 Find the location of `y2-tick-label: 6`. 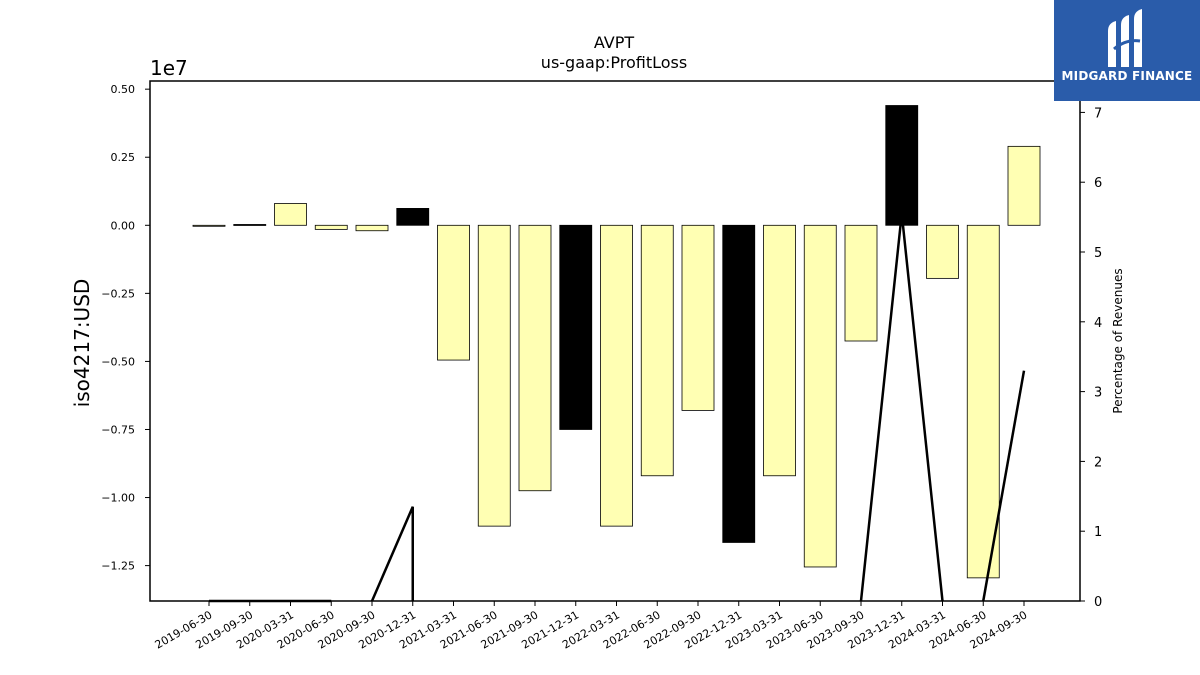

y2-tick-label: 6 is located at coordinates (1098, 183).